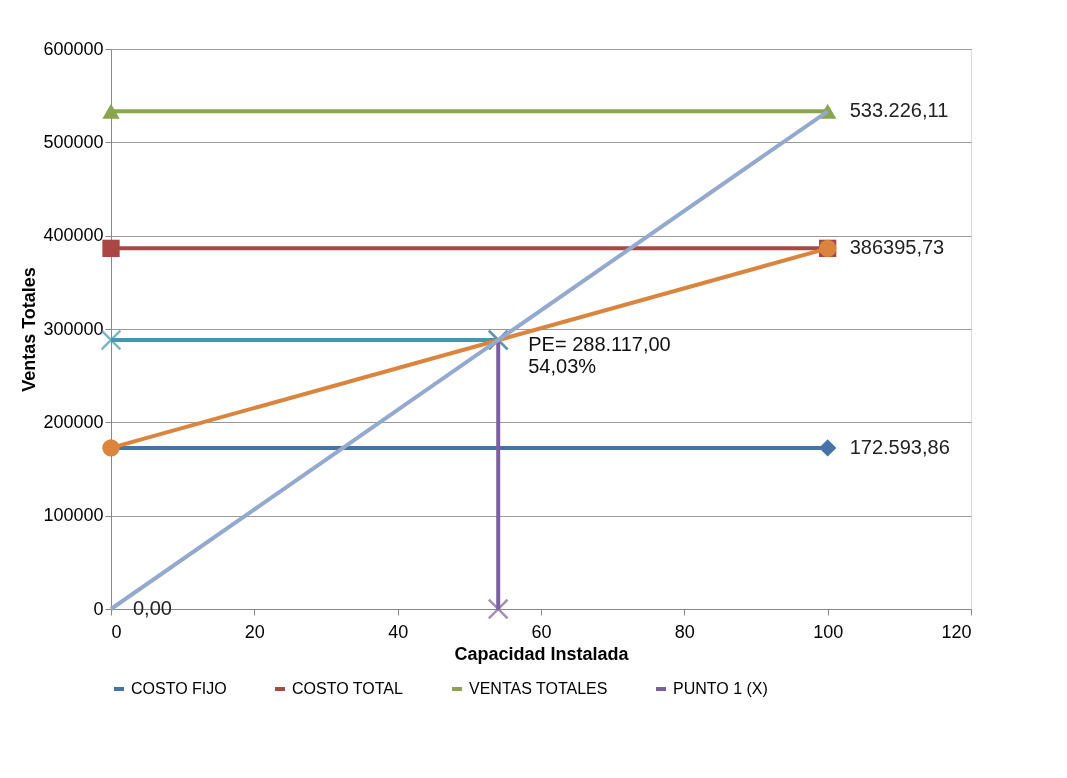 Image resolution: width=1067 pixels, height=778 pixels. What do you see at coordinates (73, 328) in the screenshot?
I see `y-tick-label: 300000` at bounding box center [73, 328].